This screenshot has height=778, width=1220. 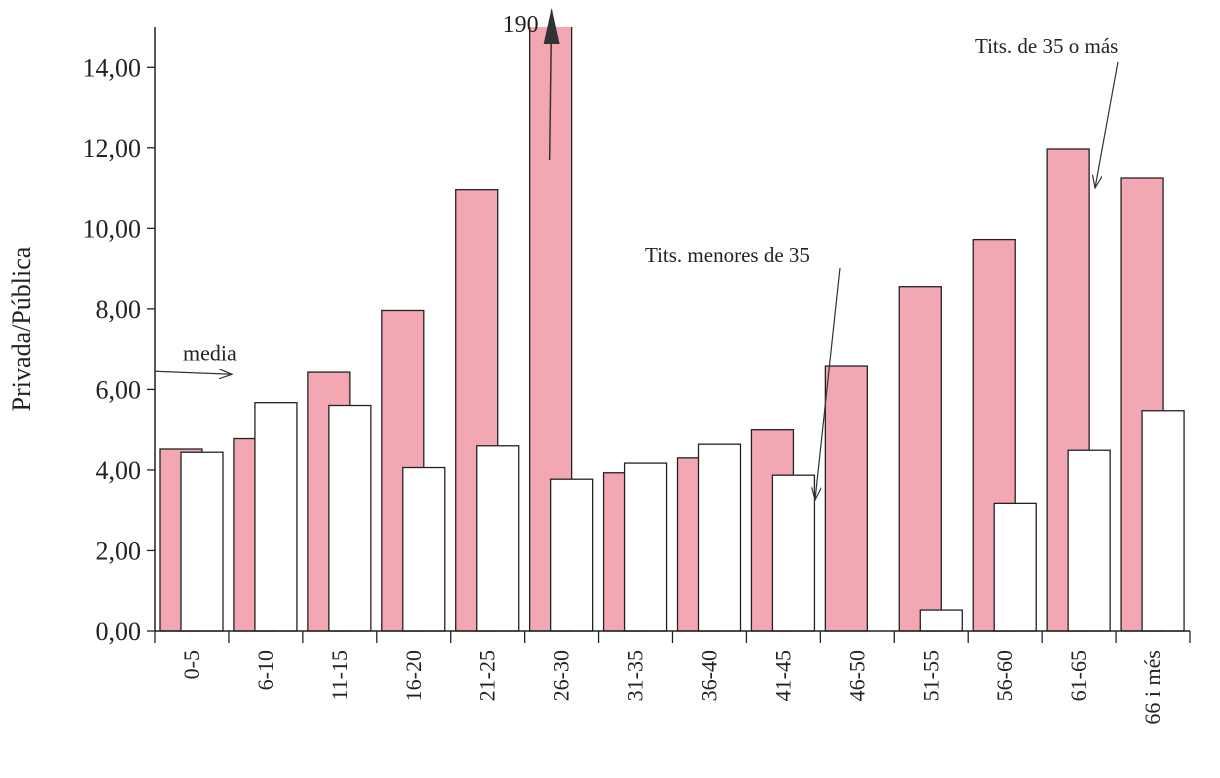 I want to click on x-tick-label: 51-55, so click(x=930, y=675).